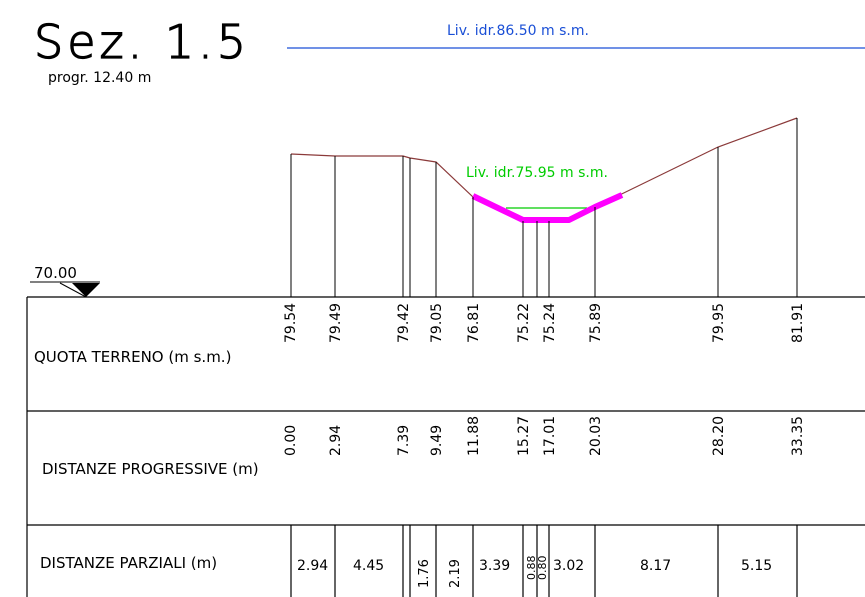 The width and height of the screenshot is (865, 597). I want to click on progressive-value: 33.35, so click(798, 436).